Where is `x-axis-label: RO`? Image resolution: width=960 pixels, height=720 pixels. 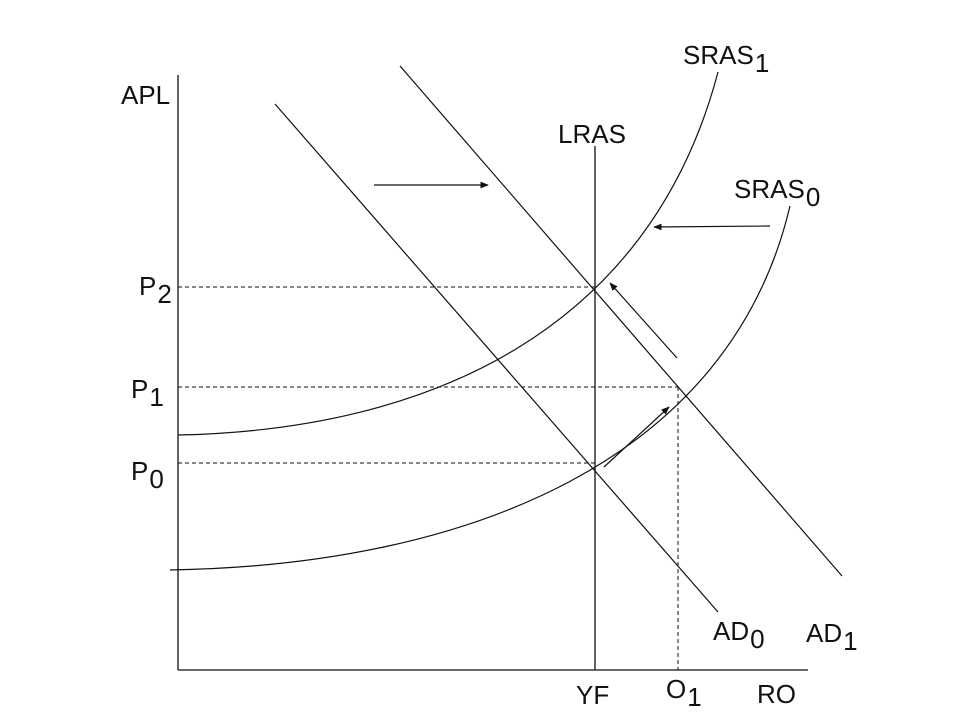
x-axis-label: RO is located at coordinates (776, 694).